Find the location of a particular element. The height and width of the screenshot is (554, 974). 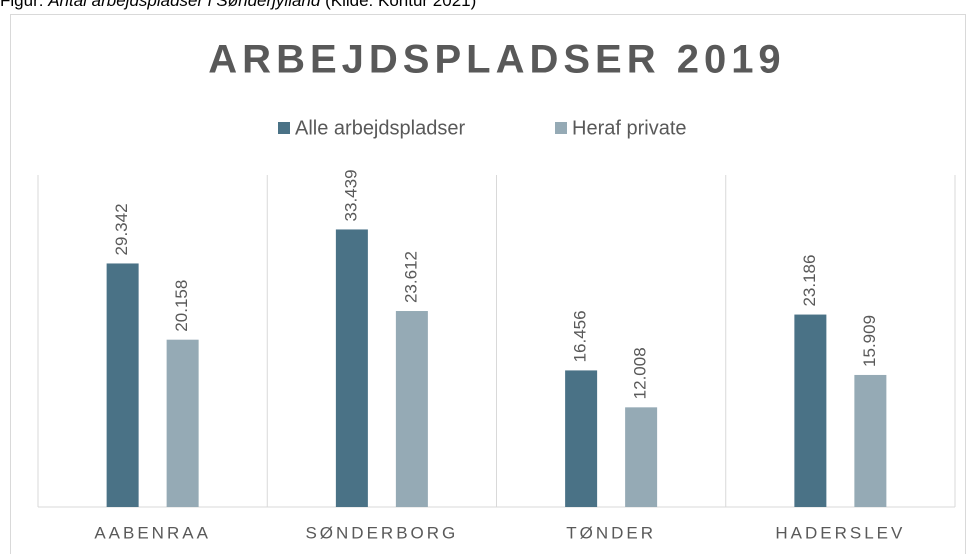

chart-title: ARBEJDSPLADSER 2019 is located at coordinates (496, 60).